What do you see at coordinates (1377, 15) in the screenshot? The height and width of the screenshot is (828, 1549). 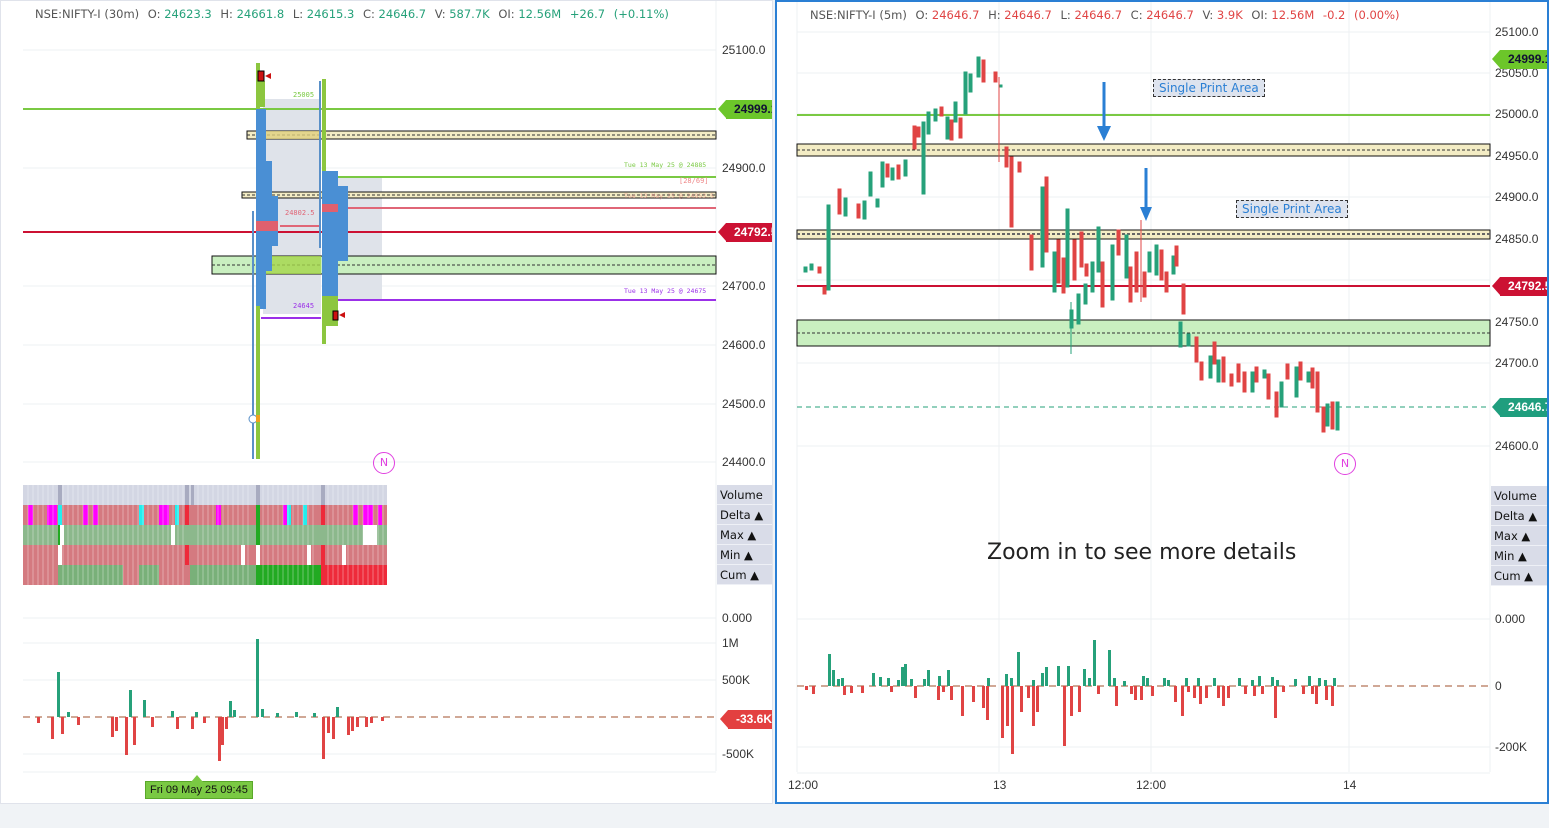 I see `change-pct: (0.00%)` at bounding box center [1377, 15].